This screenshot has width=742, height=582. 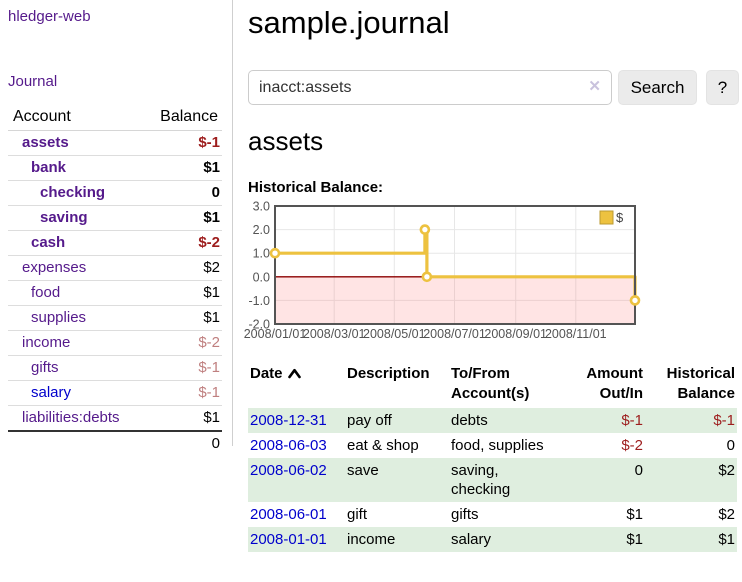 What do you see at coordinates (115, 218) in the screenshot?
I see `account-row: saving $1` at bounding box center [115, 218].